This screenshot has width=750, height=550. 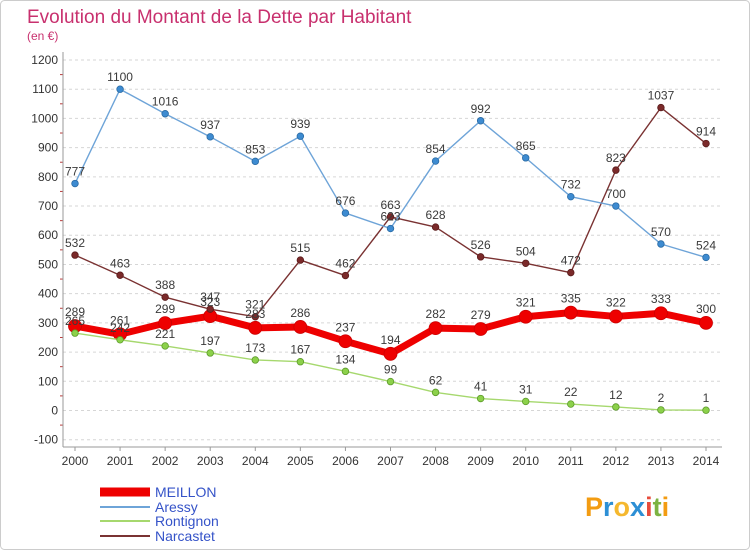 What do you see at coordinates (706, 461) in the screenshot?
I see `x-tick-label: 2014` at bounding box center [706, 461].